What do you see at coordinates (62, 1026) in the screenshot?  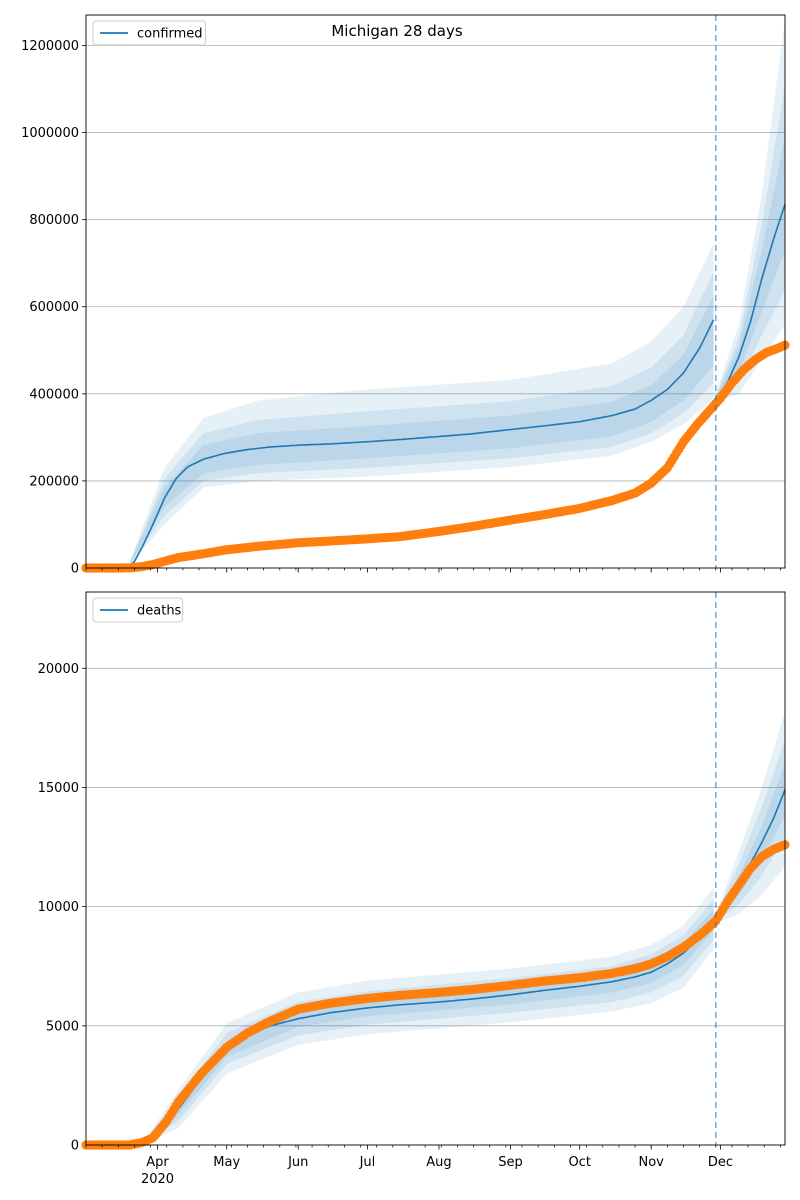 I see `y-tick-label: 5000` at bounding box center [62, 1026].